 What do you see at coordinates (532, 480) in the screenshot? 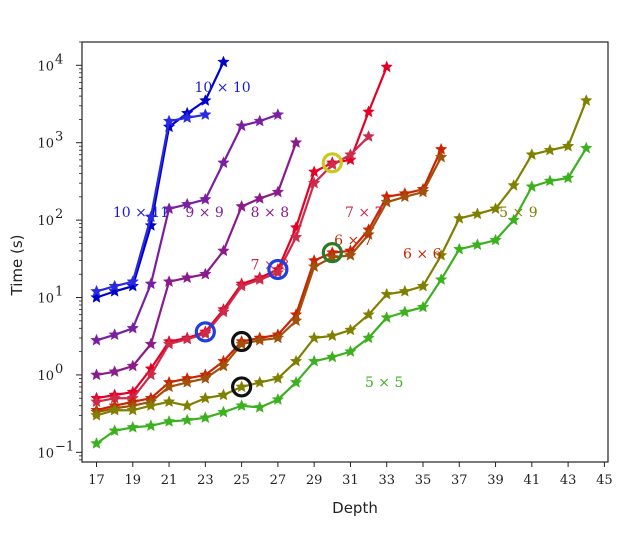
I see `x-tick-label: 41` at bounding box center [532, 480].